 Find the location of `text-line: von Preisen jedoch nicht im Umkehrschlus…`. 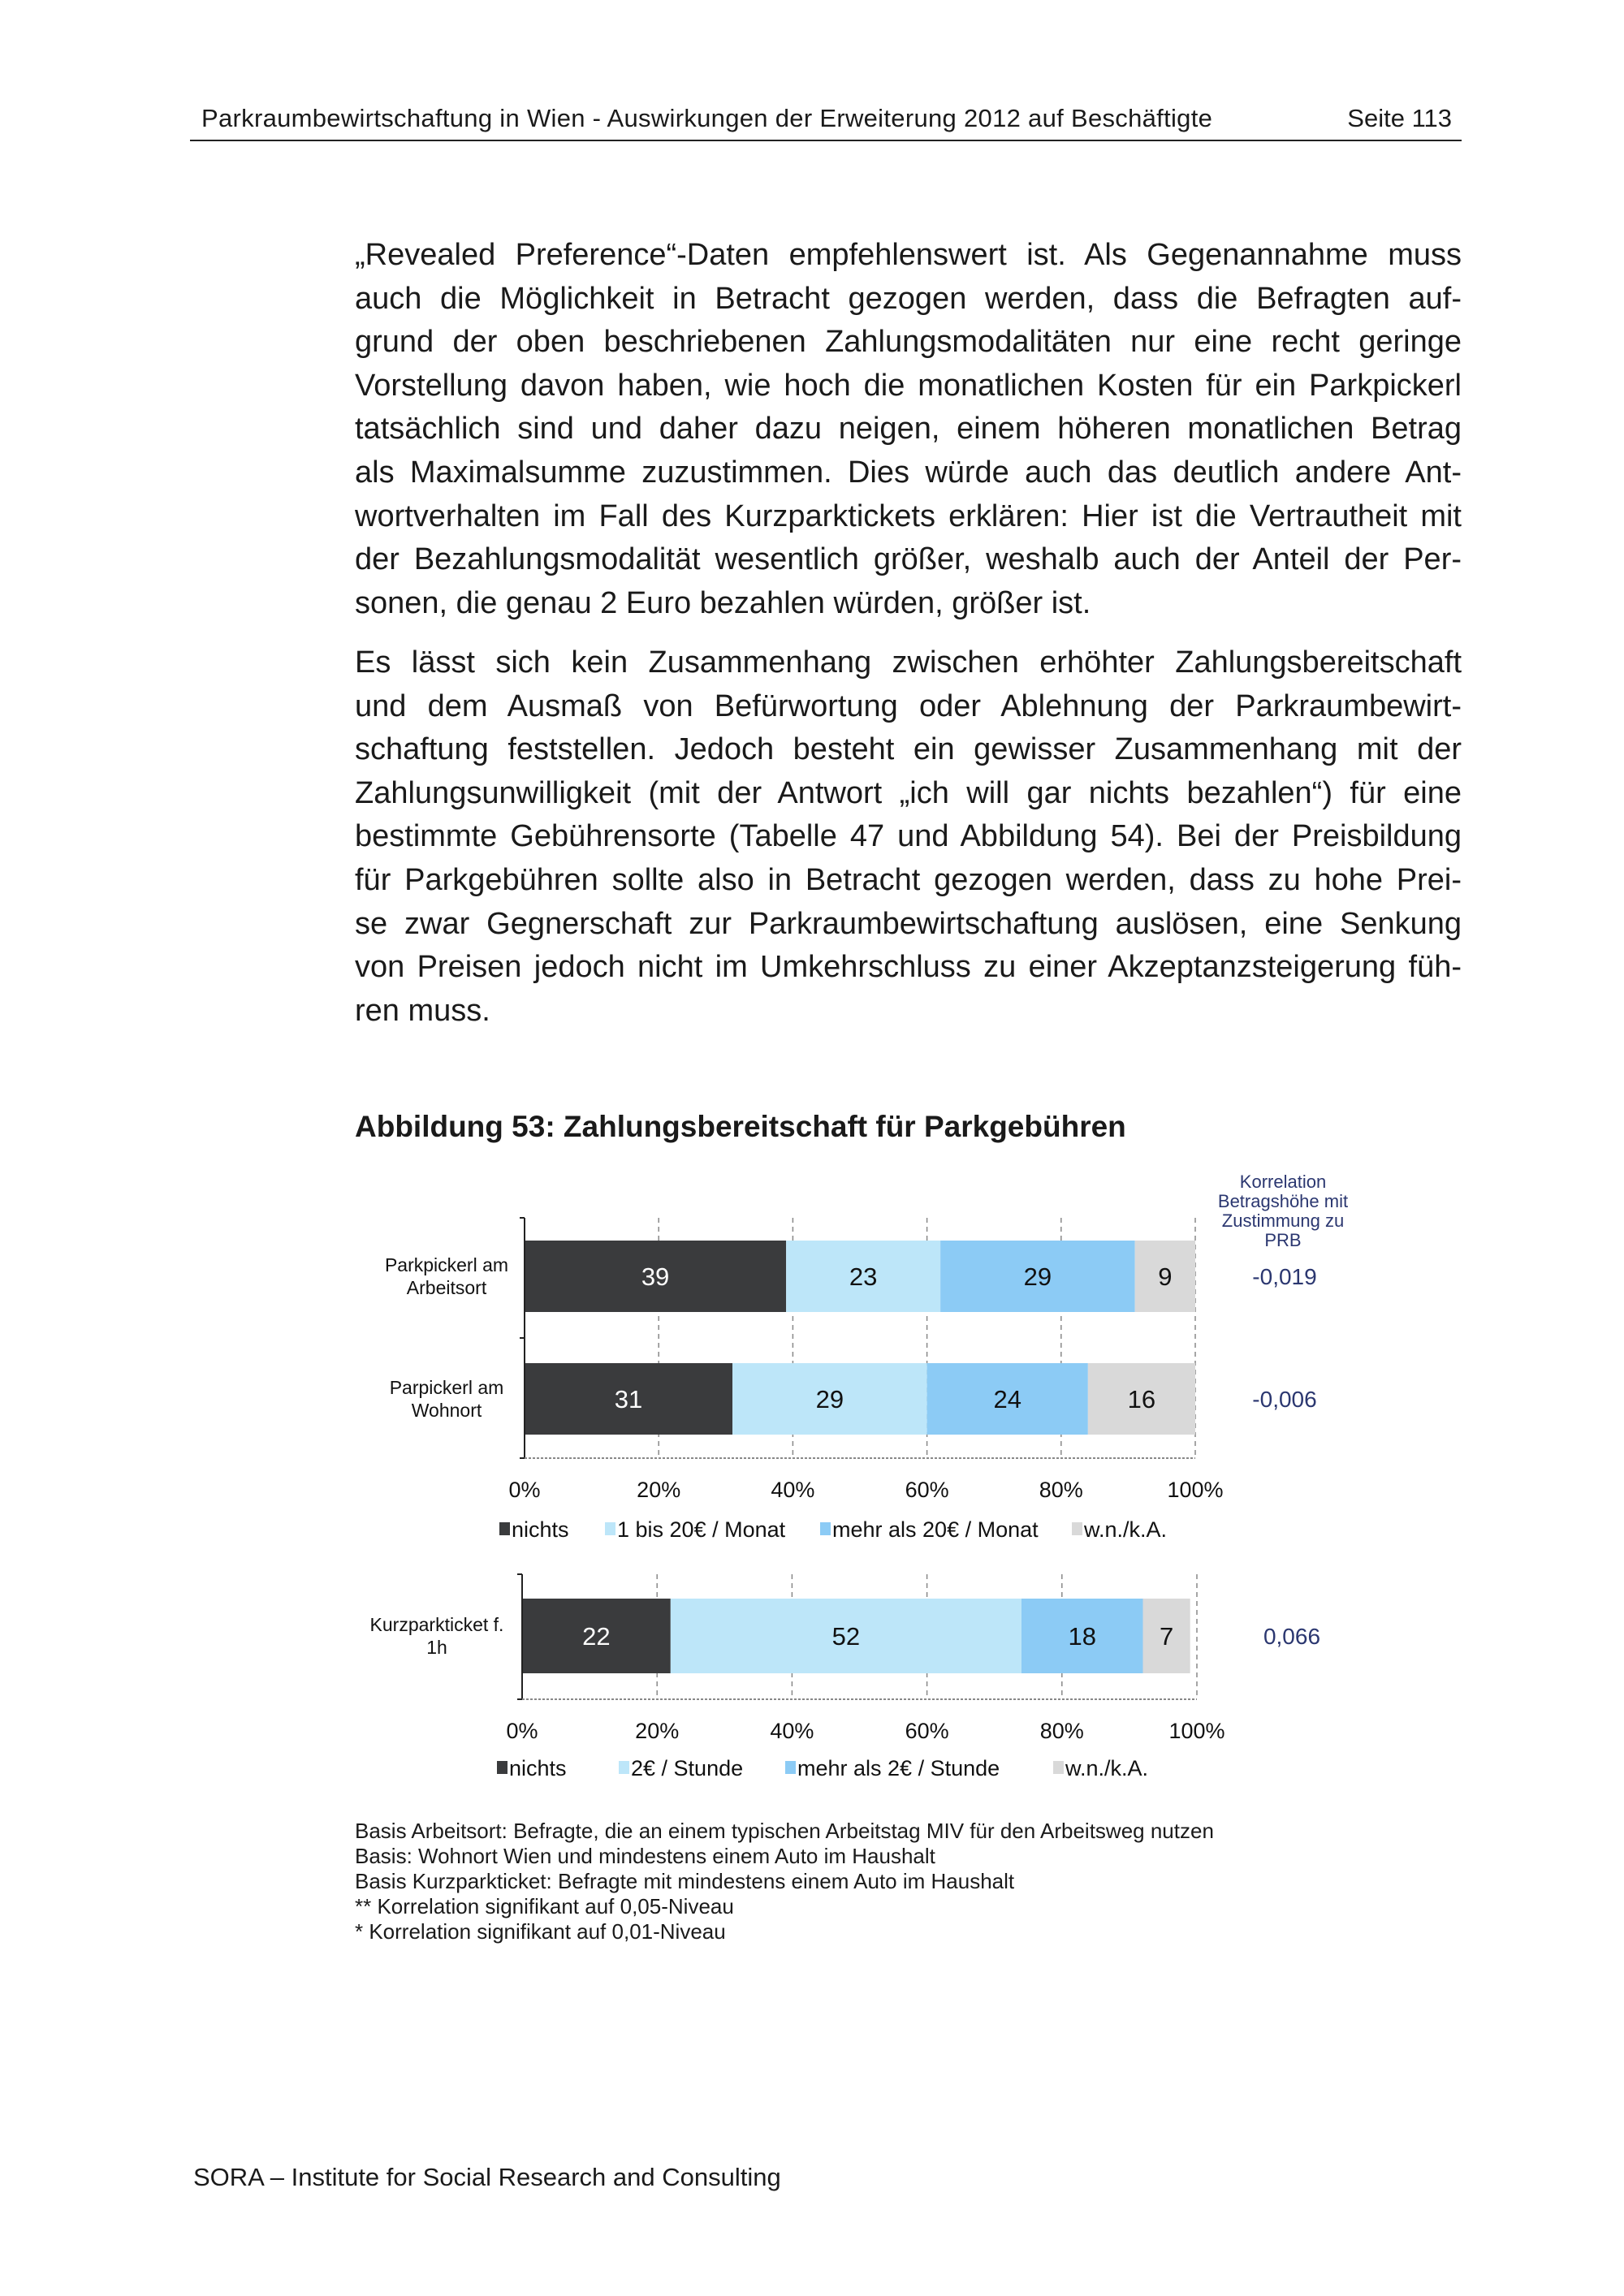

text-line: von Preisen jedoch nicht im Umkehrschlus… is located at coordinates (909, 968).